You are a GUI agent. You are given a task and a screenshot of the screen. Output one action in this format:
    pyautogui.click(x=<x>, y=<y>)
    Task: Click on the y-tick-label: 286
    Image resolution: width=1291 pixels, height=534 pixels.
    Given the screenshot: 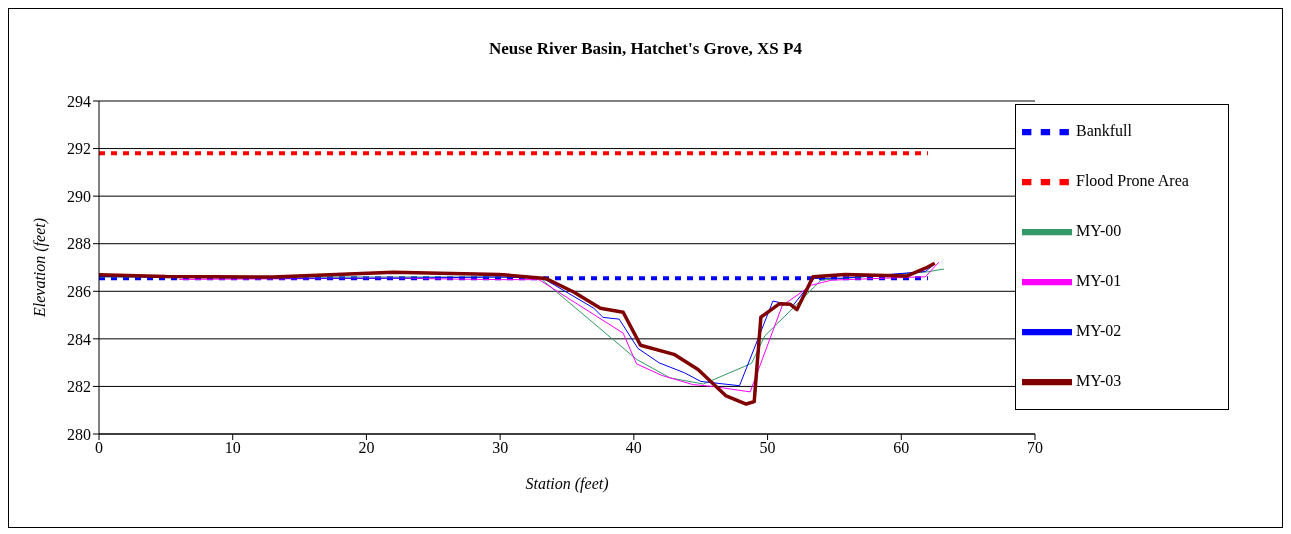 What is the action you would take?
    pyautogui.click(x=79, y=291)
    